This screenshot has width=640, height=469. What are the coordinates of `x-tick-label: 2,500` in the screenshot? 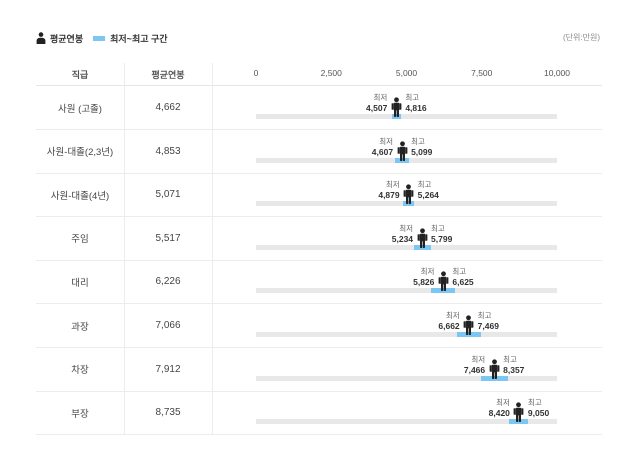 It's located at (331, 73).